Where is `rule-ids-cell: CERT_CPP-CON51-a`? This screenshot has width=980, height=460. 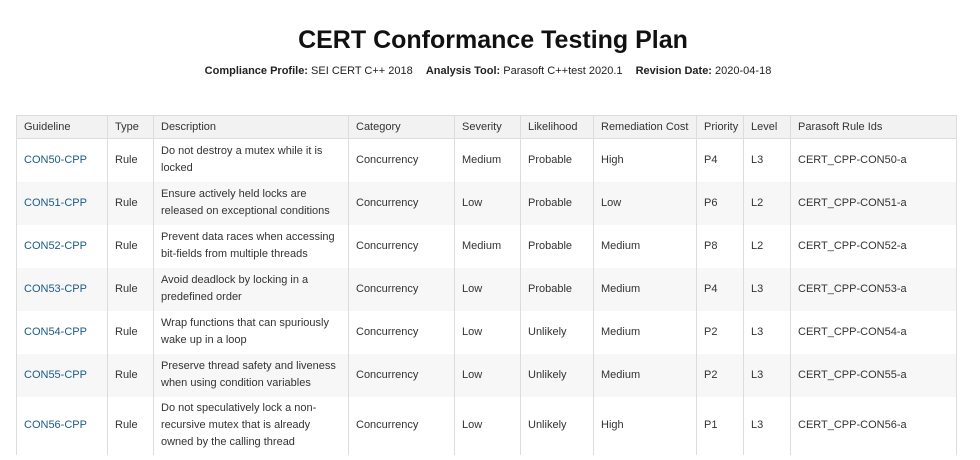
rule-ids-cell: CERT_CPP-CON51-a is located at coordinates (873, 203).